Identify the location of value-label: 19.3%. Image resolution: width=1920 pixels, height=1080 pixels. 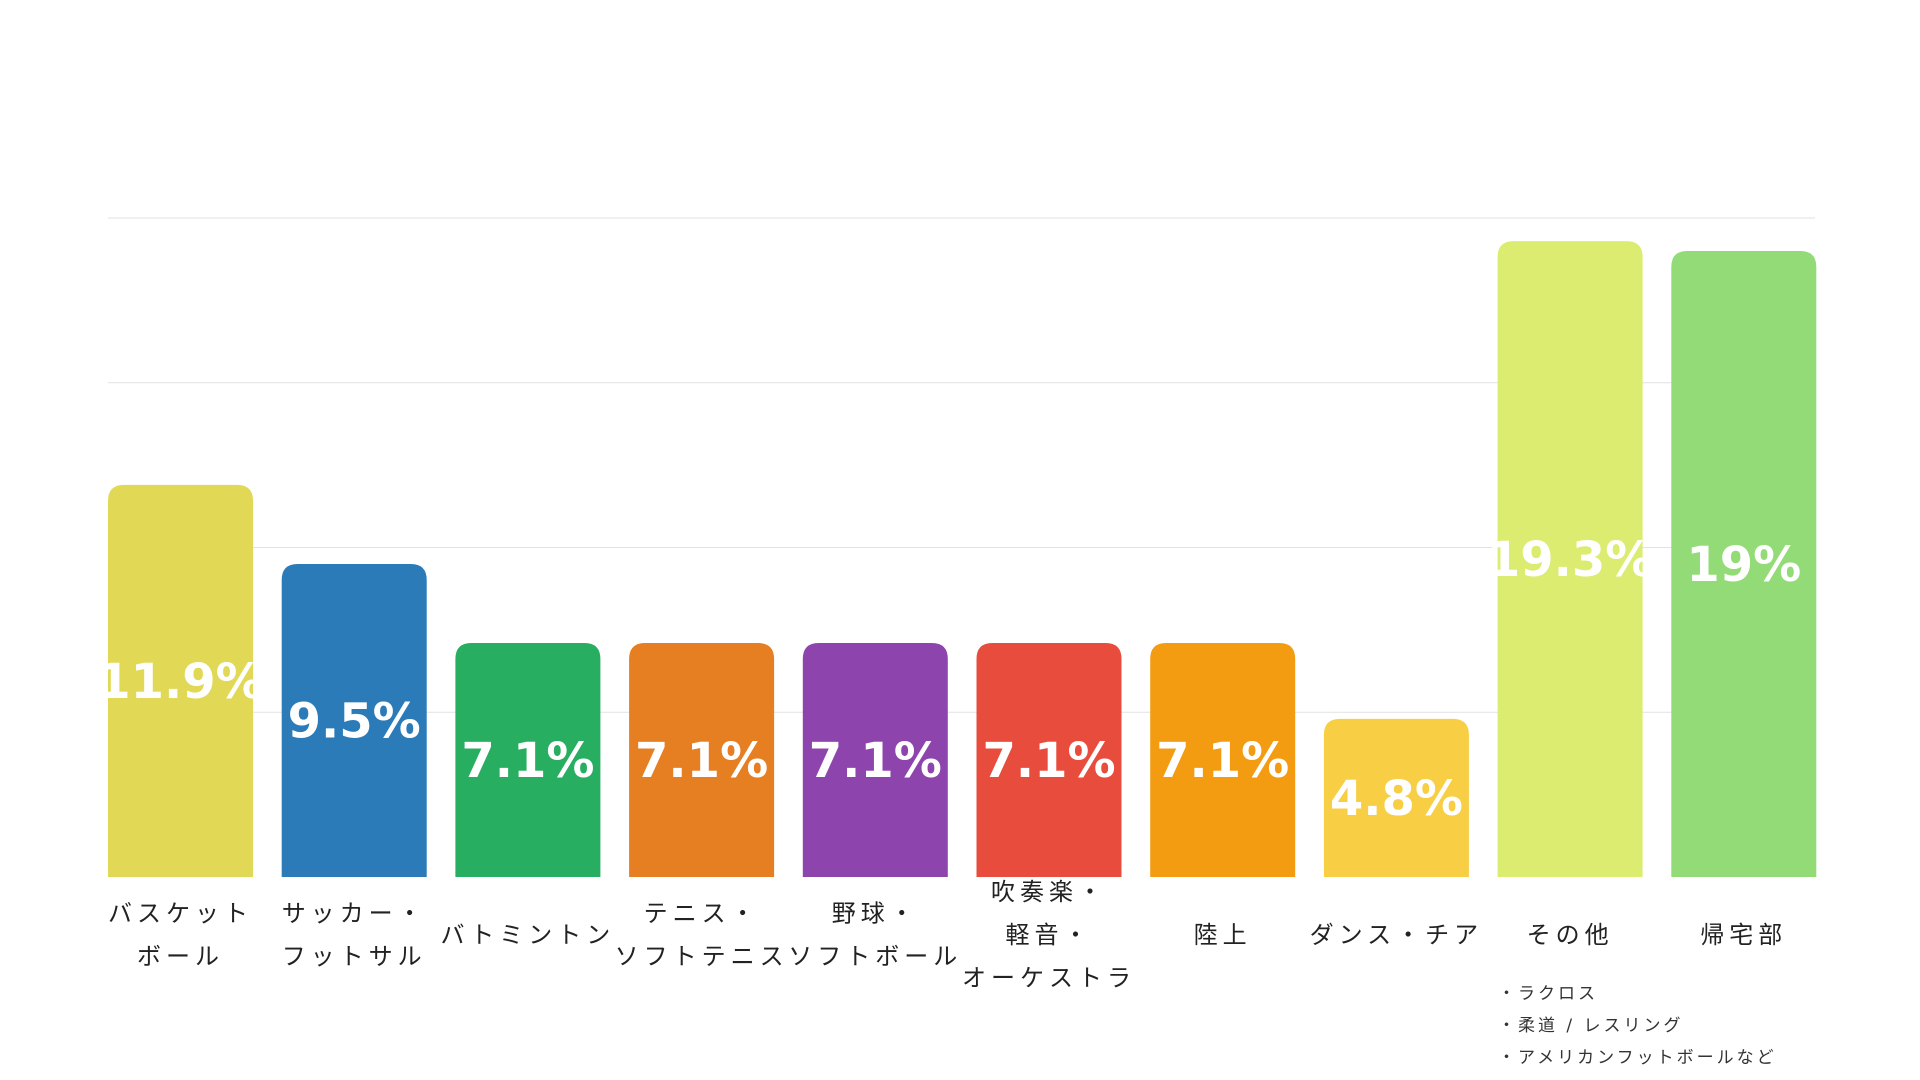
(1570, 560).